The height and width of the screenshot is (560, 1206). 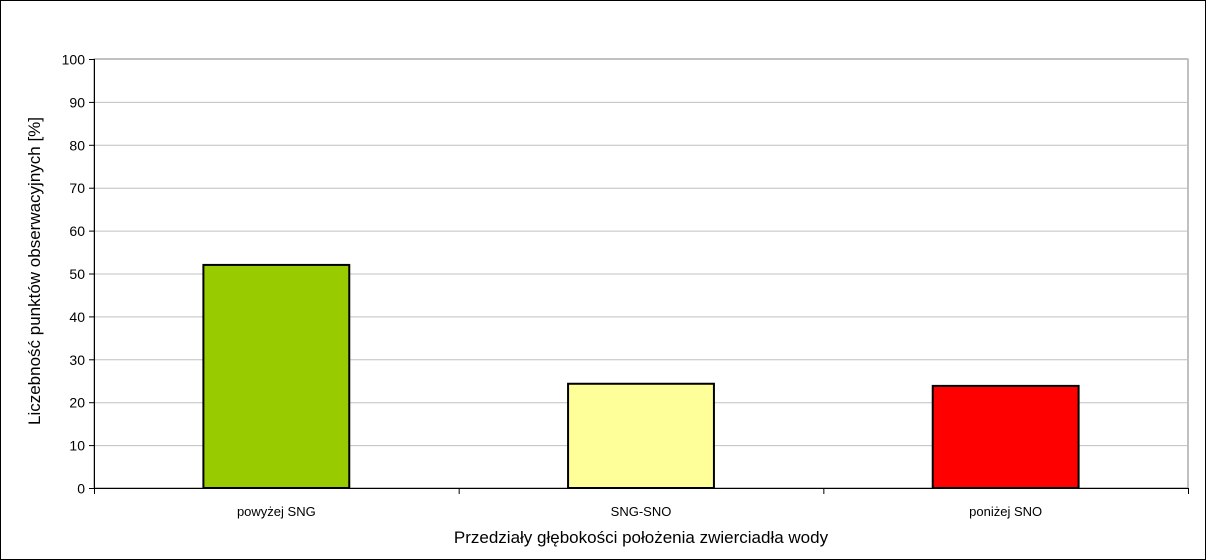 What do you see at coordinates (77, 403) in the screenshot?
I see `y-tick-label: 20` at bounding box center [77, 403].